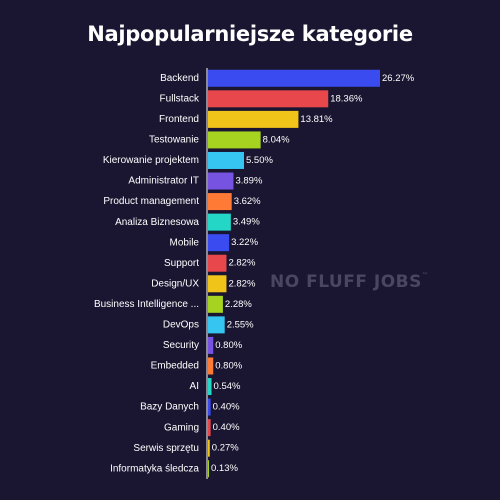  I want to click on watermark-text: NO FLUFF JOBS, so click(346, 282).